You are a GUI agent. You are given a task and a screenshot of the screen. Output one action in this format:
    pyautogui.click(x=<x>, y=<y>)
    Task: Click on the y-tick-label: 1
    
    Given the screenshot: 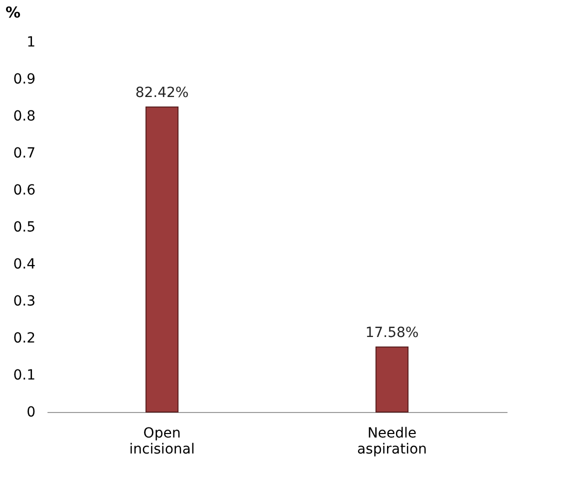 What is the action you would take?
    pyautogui.click(x=31, y=42)
    